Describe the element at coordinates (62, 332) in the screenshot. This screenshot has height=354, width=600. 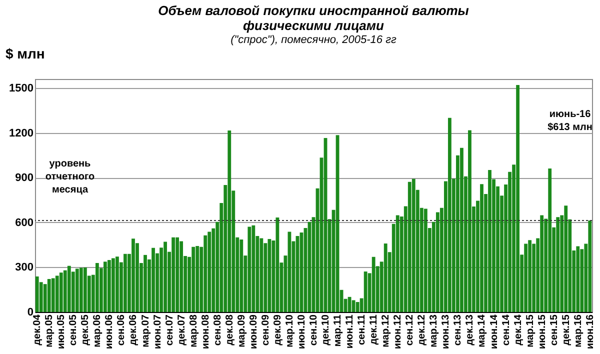
I see `x-tick-label: июн.05` at that location.